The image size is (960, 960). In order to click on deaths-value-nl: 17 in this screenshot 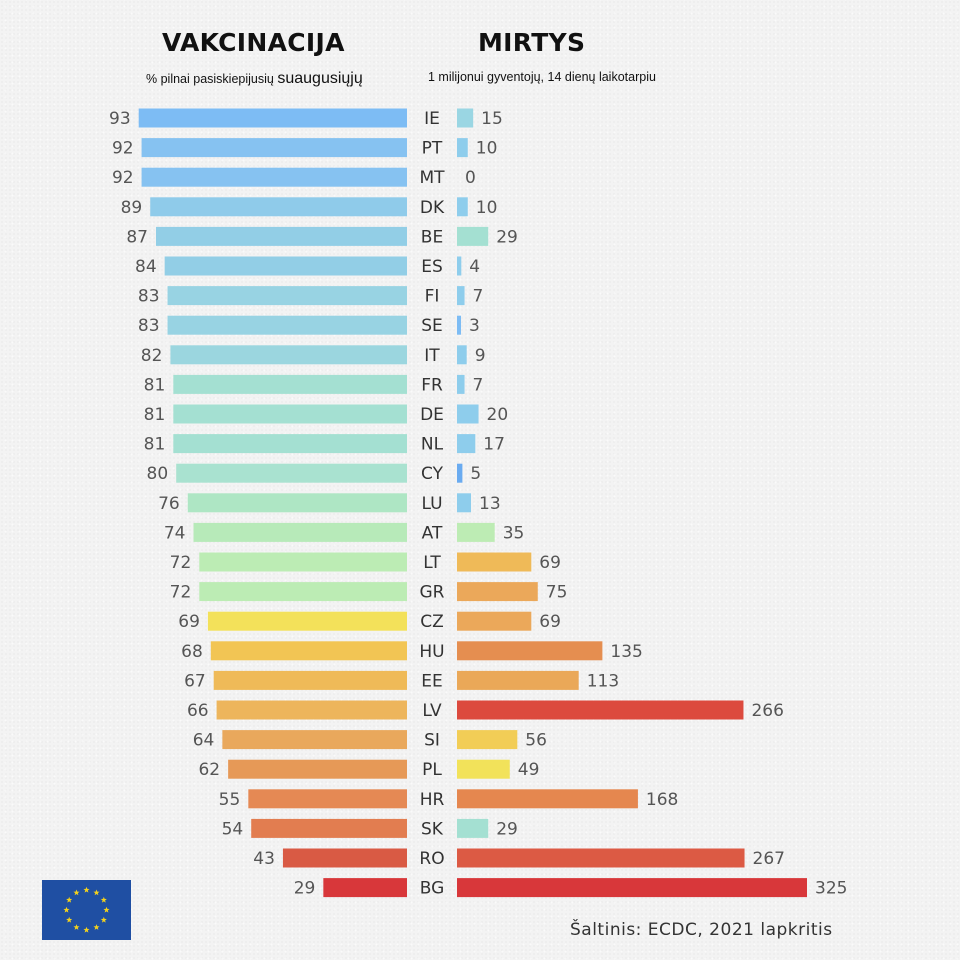, I will do `click(494, 445)`.